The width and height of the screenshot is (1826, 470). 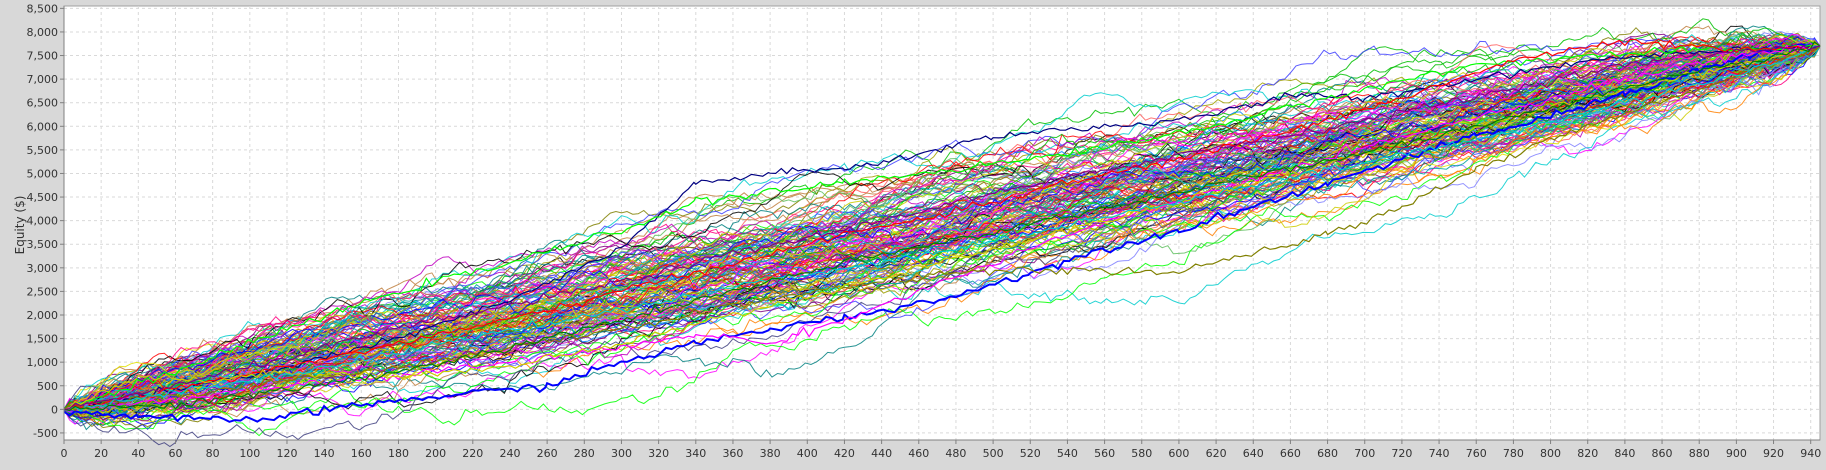 What do you see at coordinates (47, 386) in the screenshot?
I see `y-tick-label: 500` at bounding box center [47, 386].